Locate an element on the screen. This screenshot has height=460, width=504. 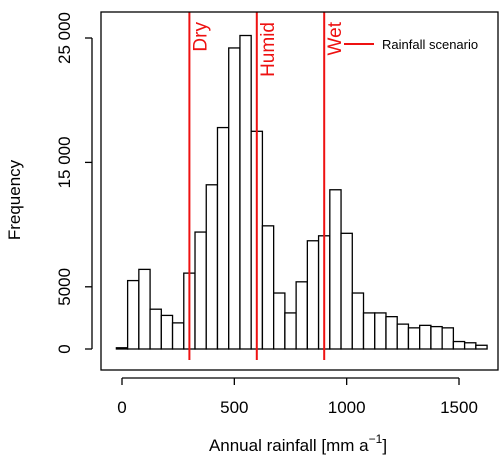
x-axis-title: Annual rainfall [mm a−1] is located at coordinates (298, 443).